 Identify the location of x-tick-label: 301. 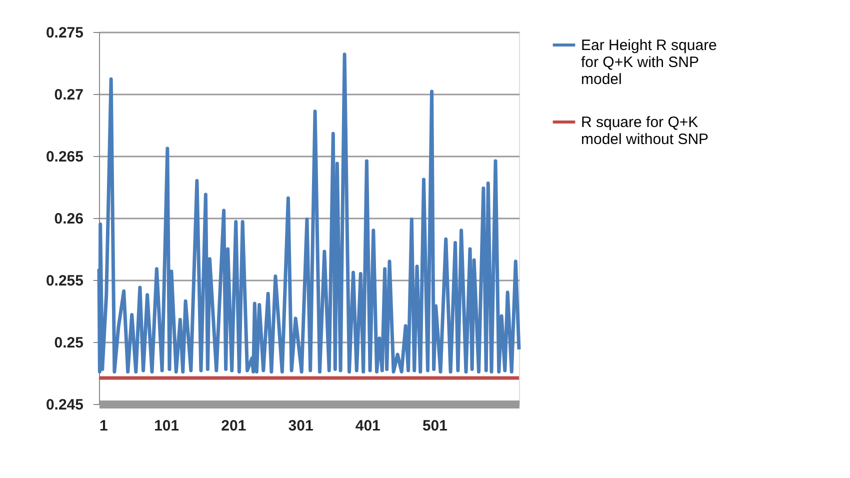
(301, 426).